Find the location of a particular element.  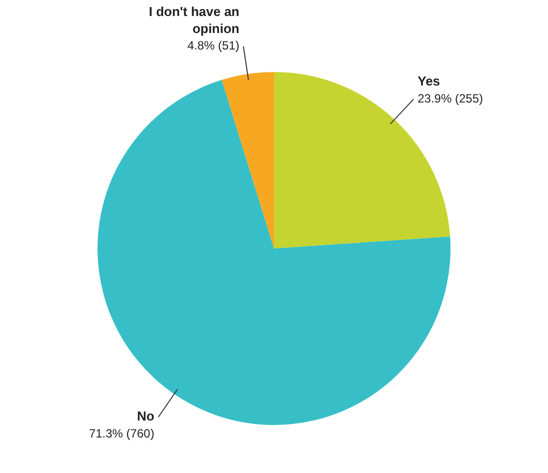

data-label: 23.9% (255) is located at coordinates (450, 98).